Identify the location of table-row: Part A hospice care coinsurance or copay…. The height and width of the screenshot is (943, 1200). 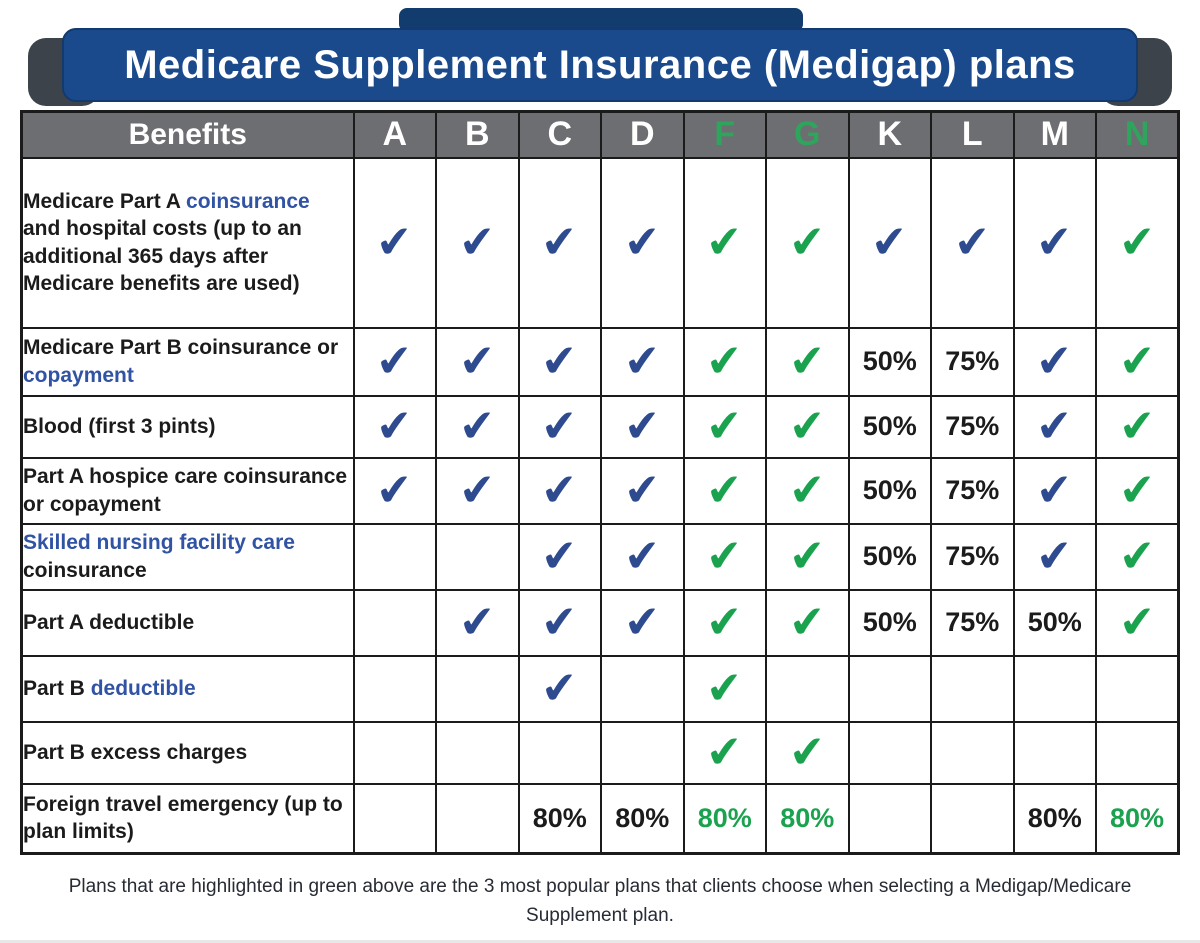
(600, 490).